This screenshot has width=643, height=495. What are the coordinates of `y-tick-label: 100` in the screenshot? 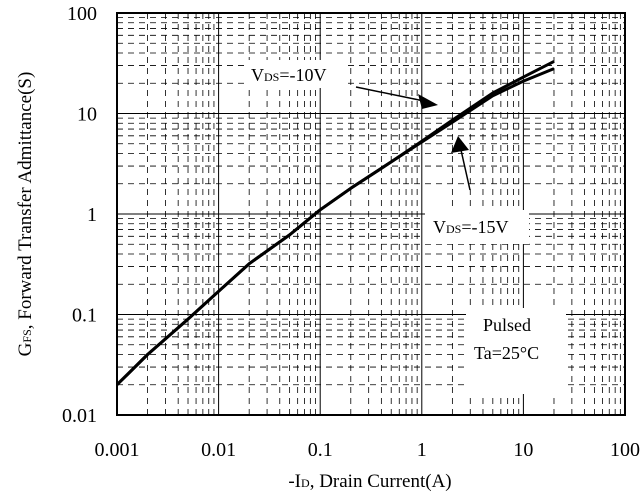 It's located at (82, 14).